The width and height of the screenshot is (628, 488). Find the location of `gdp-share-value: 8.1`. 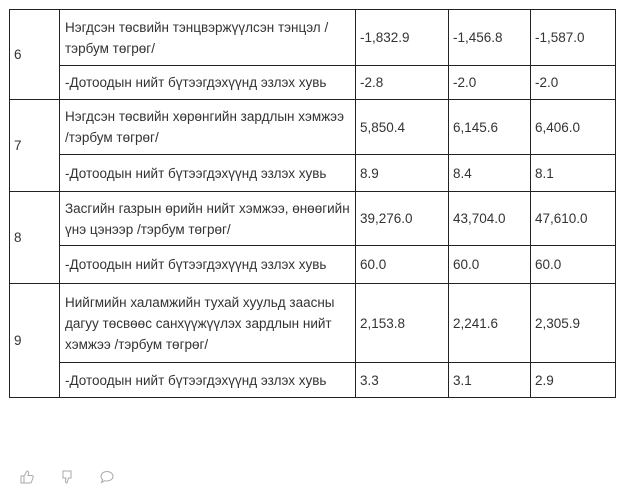

gdp-share-value: 8.1 is located at coordinates (573, 173).